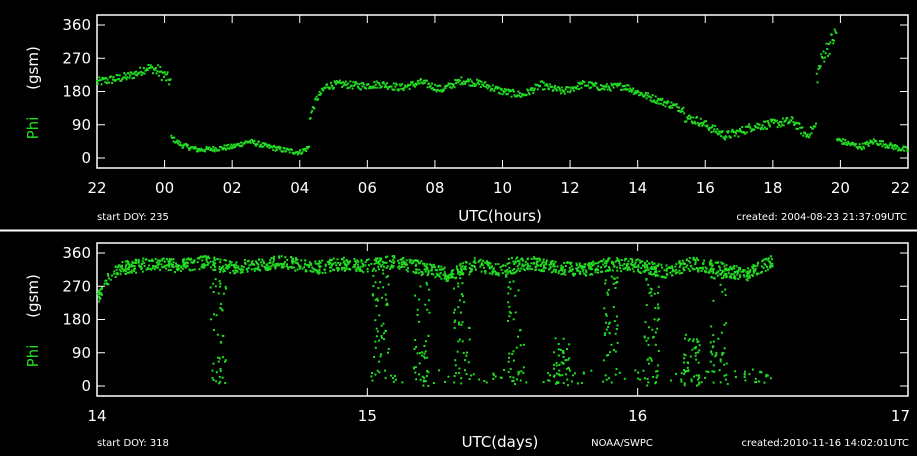  I want to click on y-tick-label: 270, so click(76, 58).